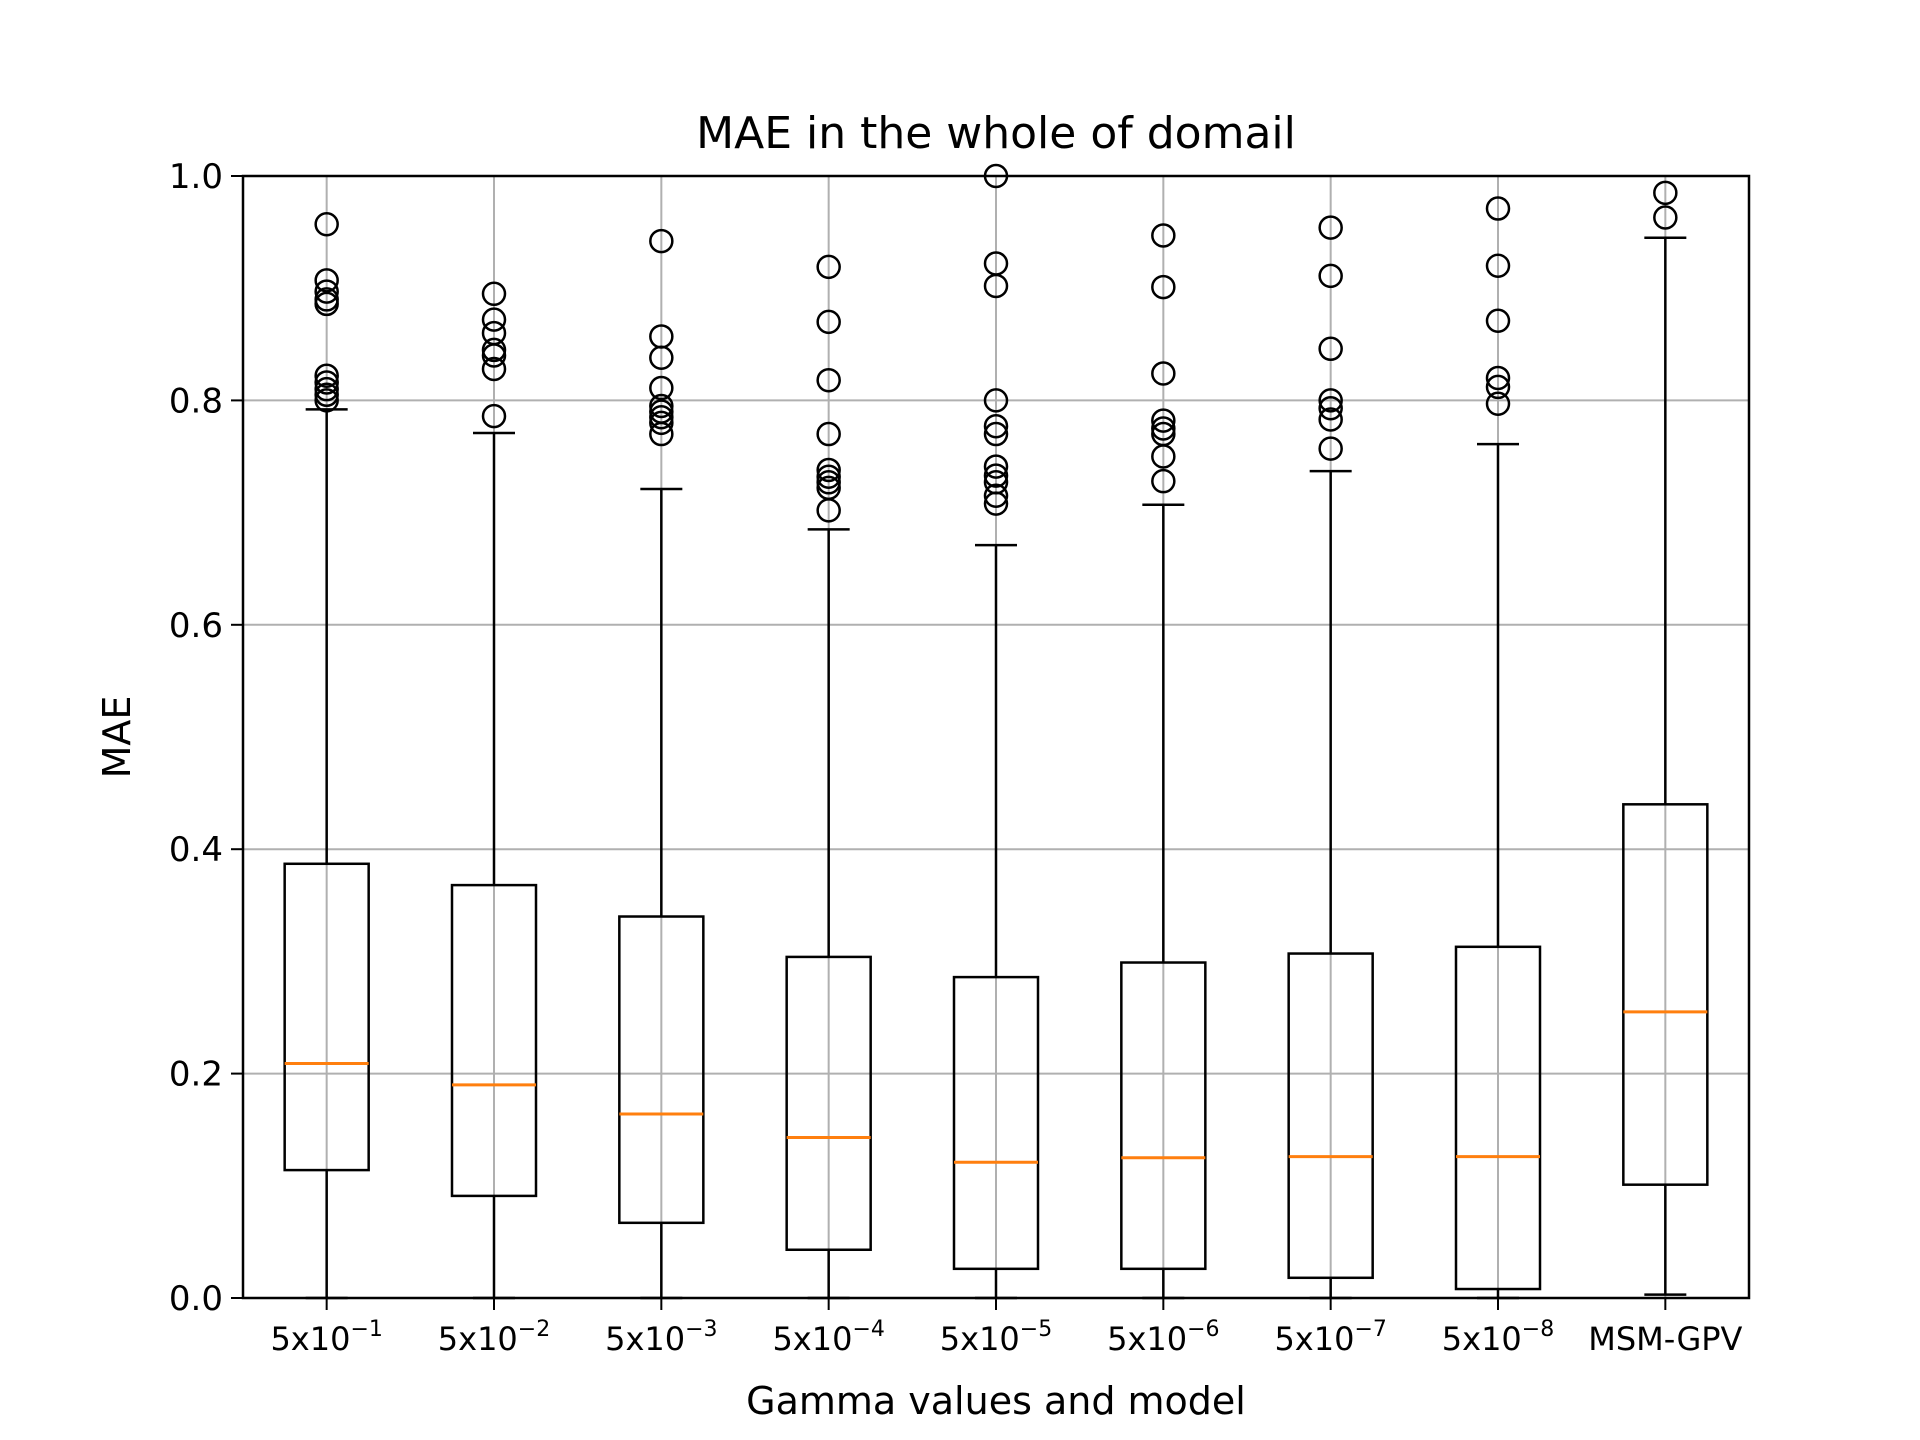 The width and height of the screenshot is (1920, 1440). What do you see at coordinates (196, 626) in the screenshot?
I see `y-tick-label: 0.6` at bounding box center [196, 626].